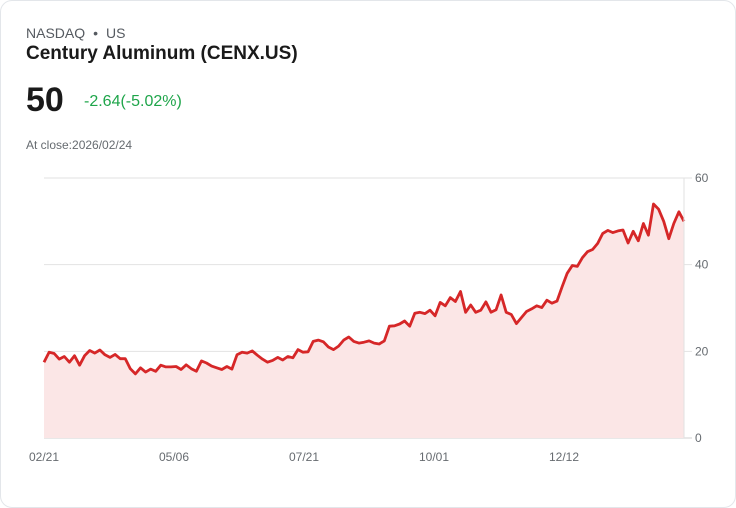 The width and height of the screenshot is (736, 508). Describe the element at coordinates (702, 308) in the screenshot. I see `y-axis-ticks: 60 40 20 0` at that location.